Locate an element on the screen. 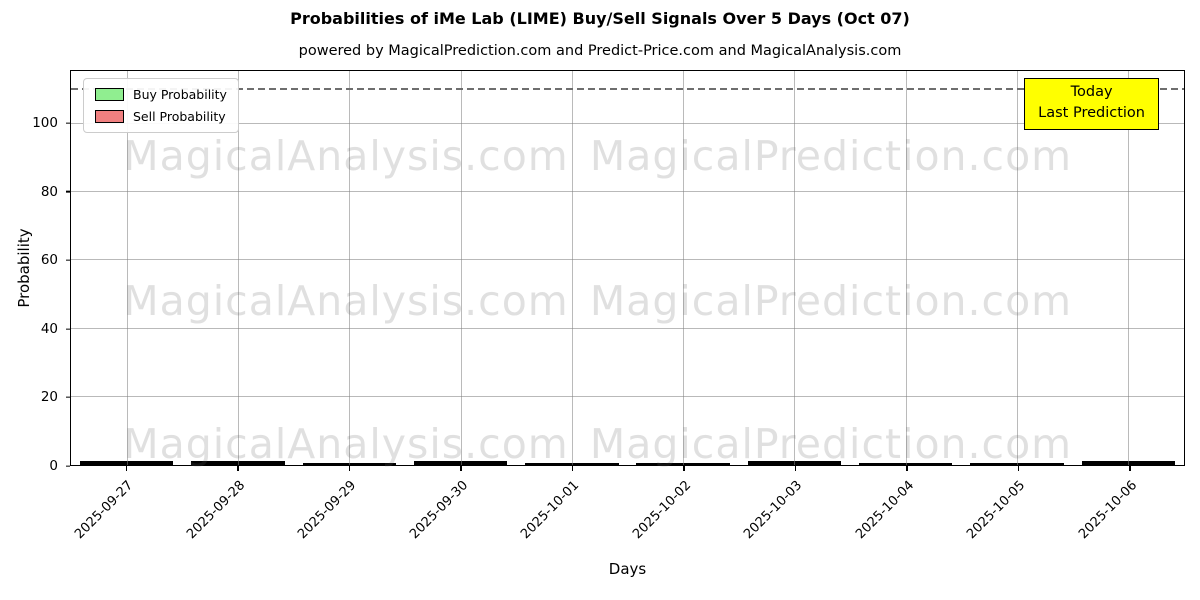 The width and height of the screenshot is (1200, 600). legend-sell-label: Sell Probability is located at coordinates (179, 116).